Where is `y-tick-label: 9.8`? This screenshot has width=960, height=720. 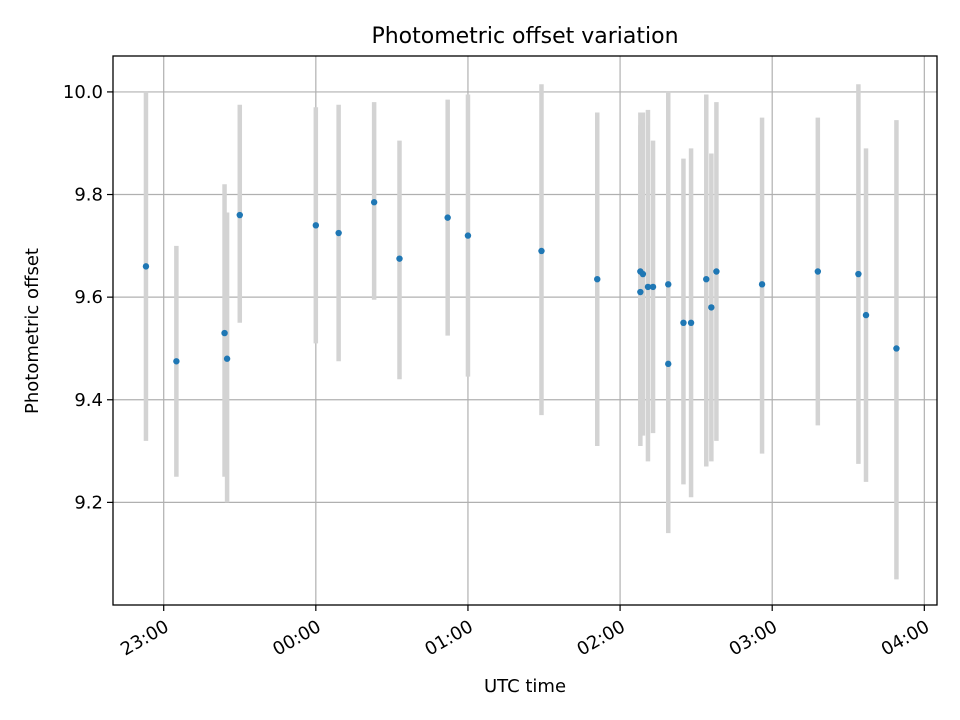
y-tick-label: 9.8 is located at coordinates (88, 195).